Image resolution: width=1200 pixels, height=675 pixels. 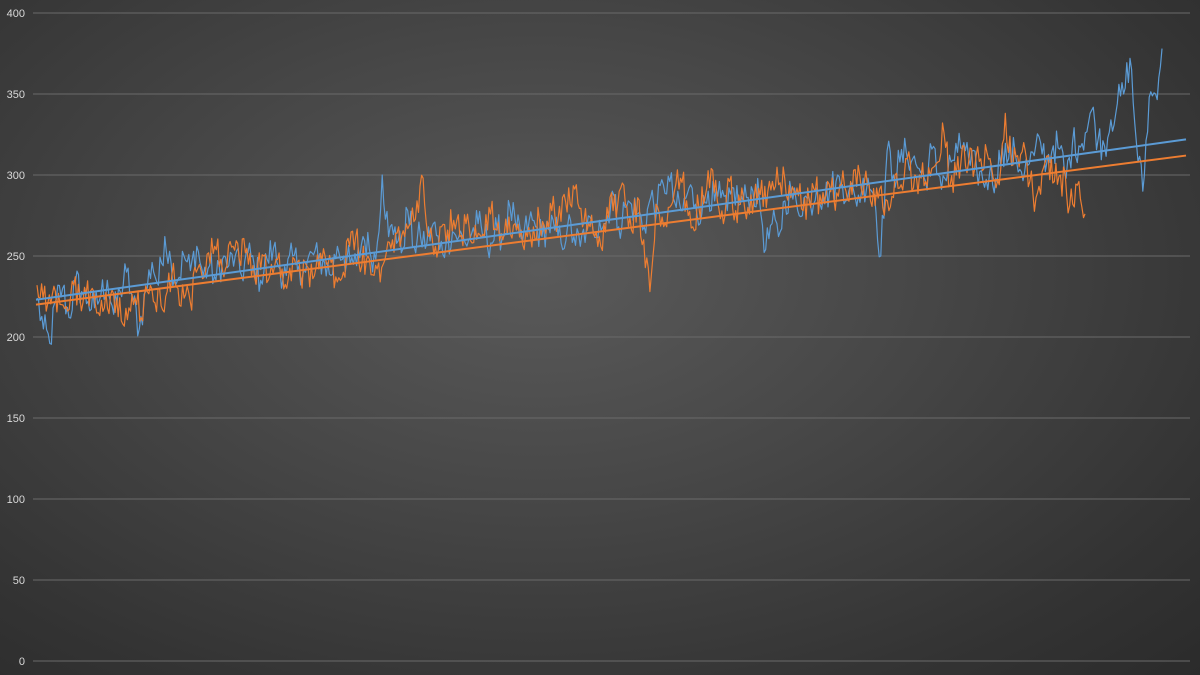 What do you see at coordinates (16, 176) in the screenshot?
I see `y-tick-label: 300` at bounding box center [16, 176].